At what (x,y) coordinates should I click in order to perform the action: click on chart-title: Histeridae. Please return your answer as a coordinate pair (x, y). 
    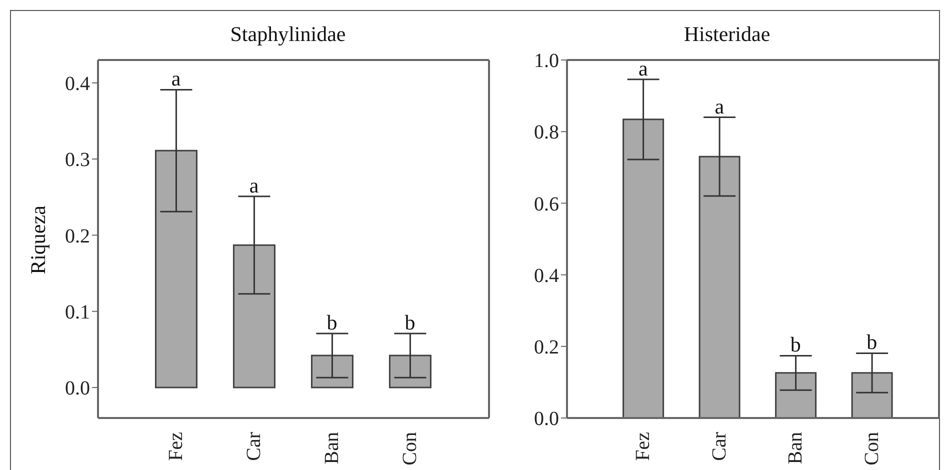
    Looking at the image, I should click on (727, 34).